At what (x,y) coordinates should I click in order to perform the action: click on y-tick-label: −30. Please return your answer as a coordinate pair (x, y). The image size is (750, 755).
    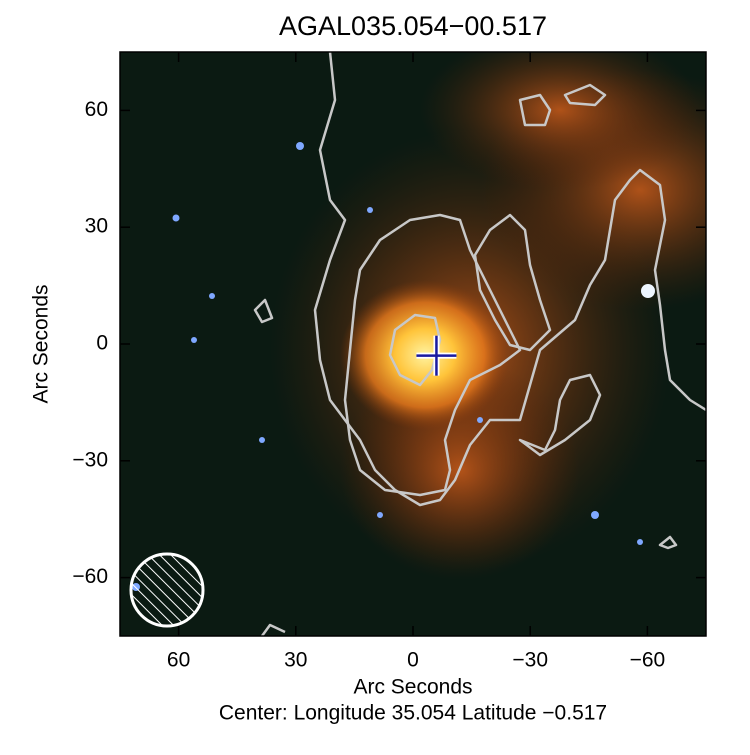
    Looking at the image, I should click on (90, 459).